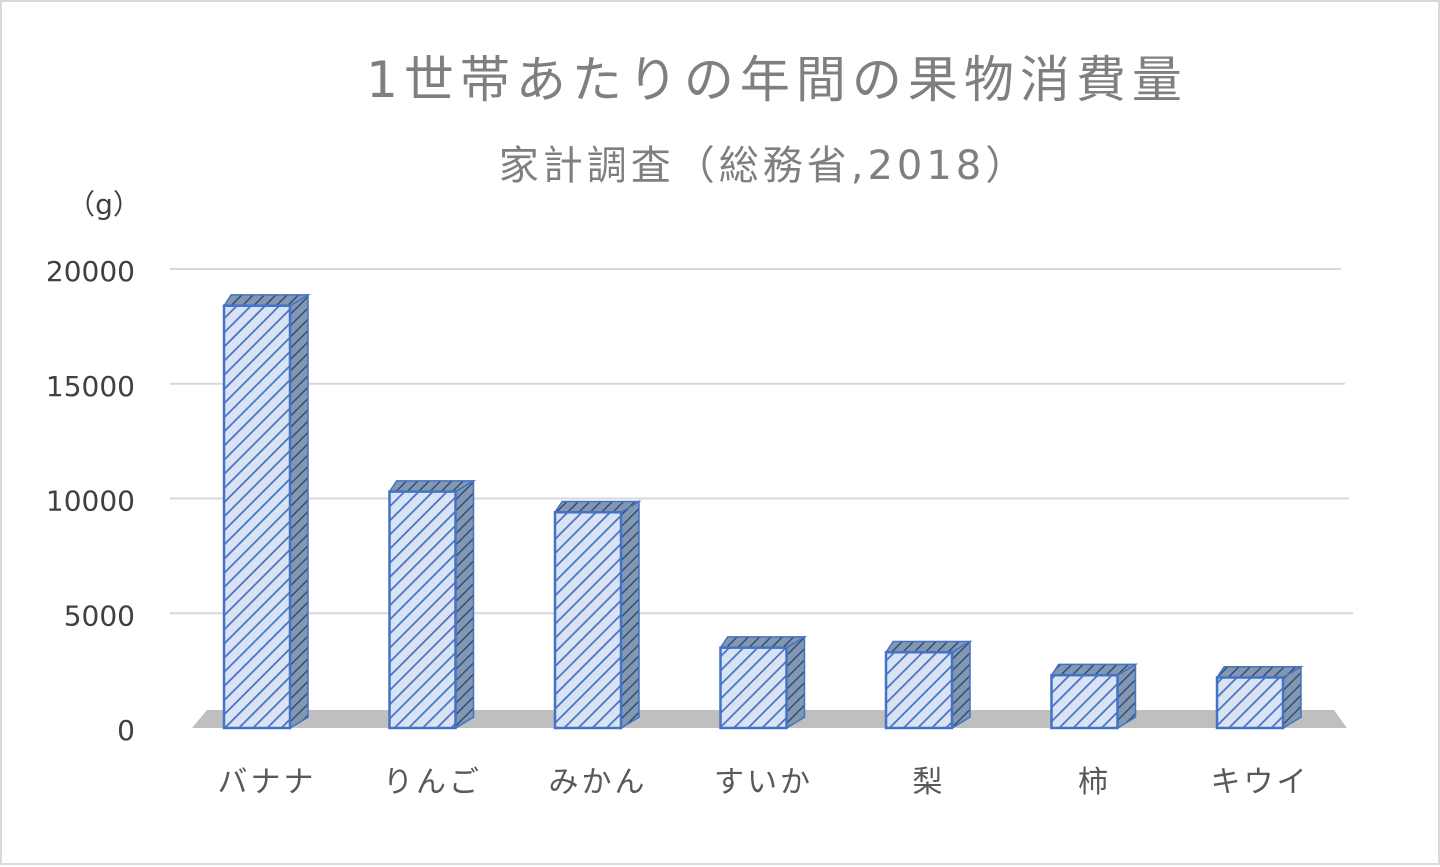 Image resolution: width=1440 pixels, height=867 pixels. I want to click on x-tick-label: 梨, so click(929, 782).